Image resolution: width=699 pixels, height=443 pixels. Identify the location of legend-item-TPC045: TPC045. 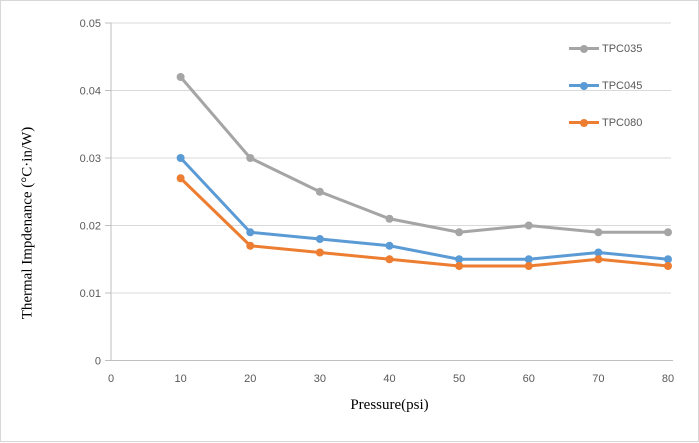
(605, 85).